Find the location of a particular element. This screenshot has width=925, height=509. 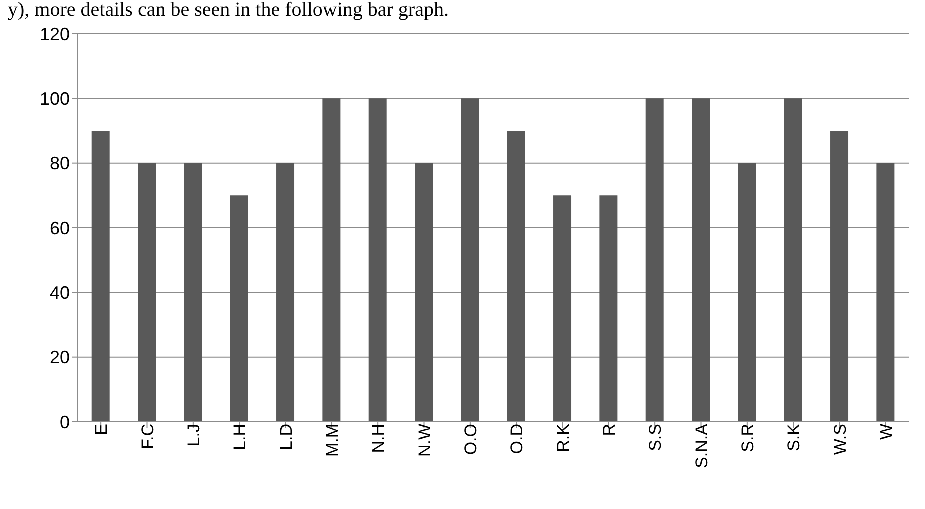

text: y), more details can be seen in the following bar graph. is located at coordinates (229, 10).